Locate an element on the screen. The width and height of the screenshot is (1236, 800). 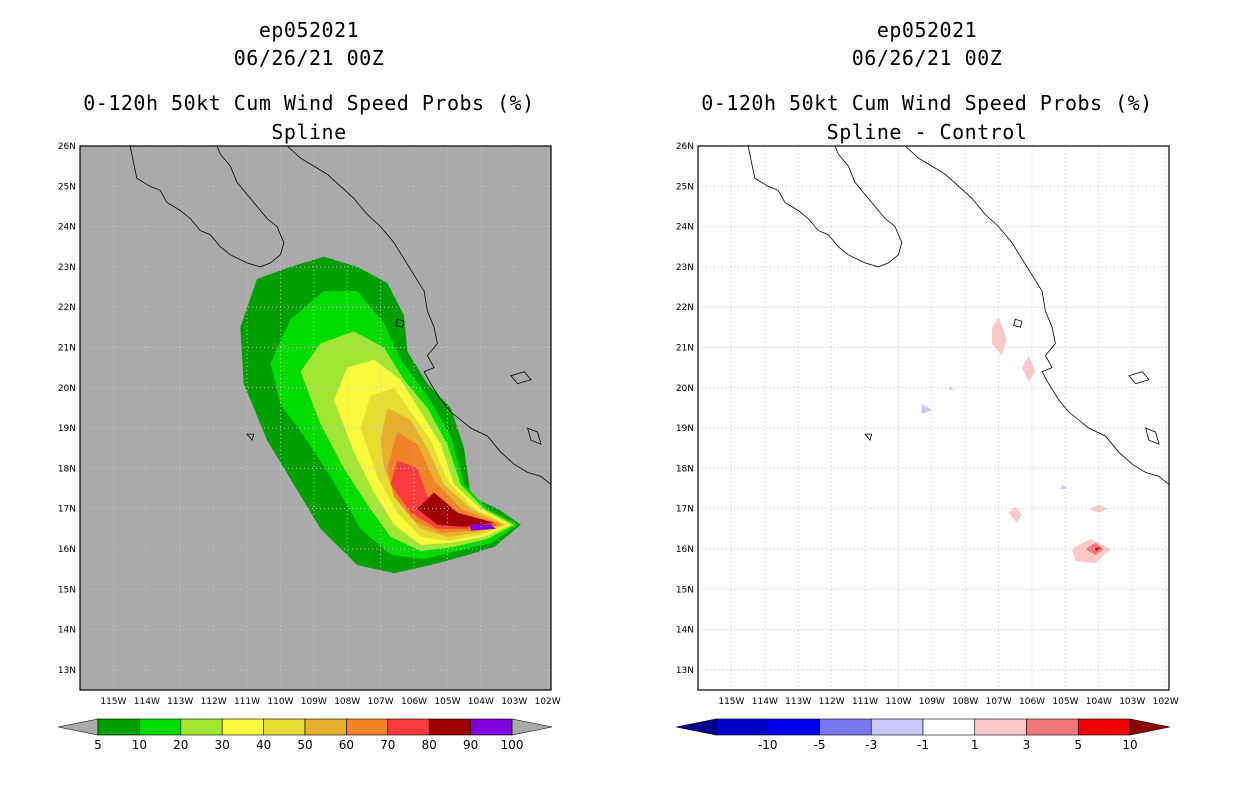
datetime-title: 06/26/21 00Z is located at coordinates (927, 58).